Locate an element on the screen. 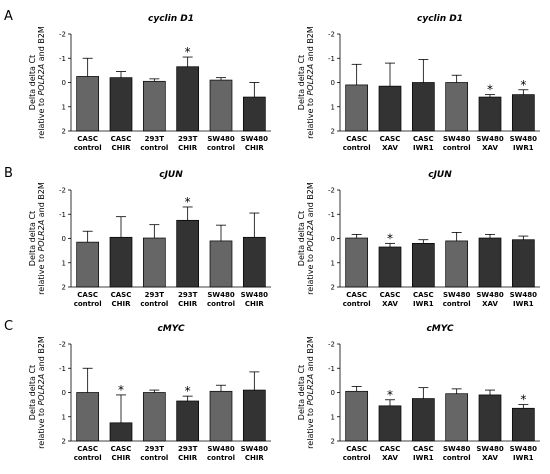 This screenshot has height=474, width=550. chart-title: cyclin D1 is located at coordinates (440, 19).